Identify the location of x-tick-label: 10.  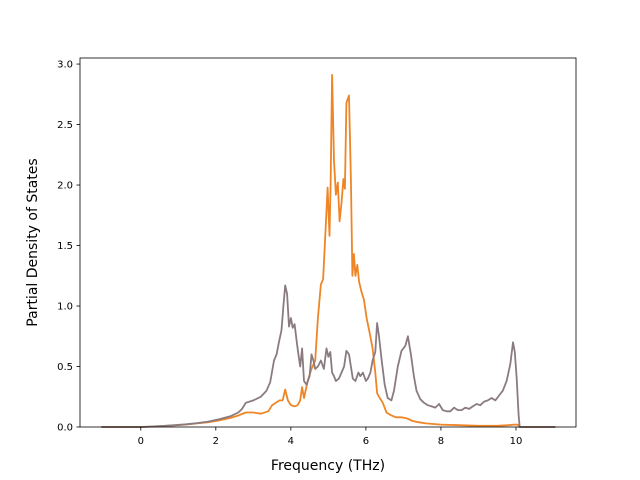
(516, 441).